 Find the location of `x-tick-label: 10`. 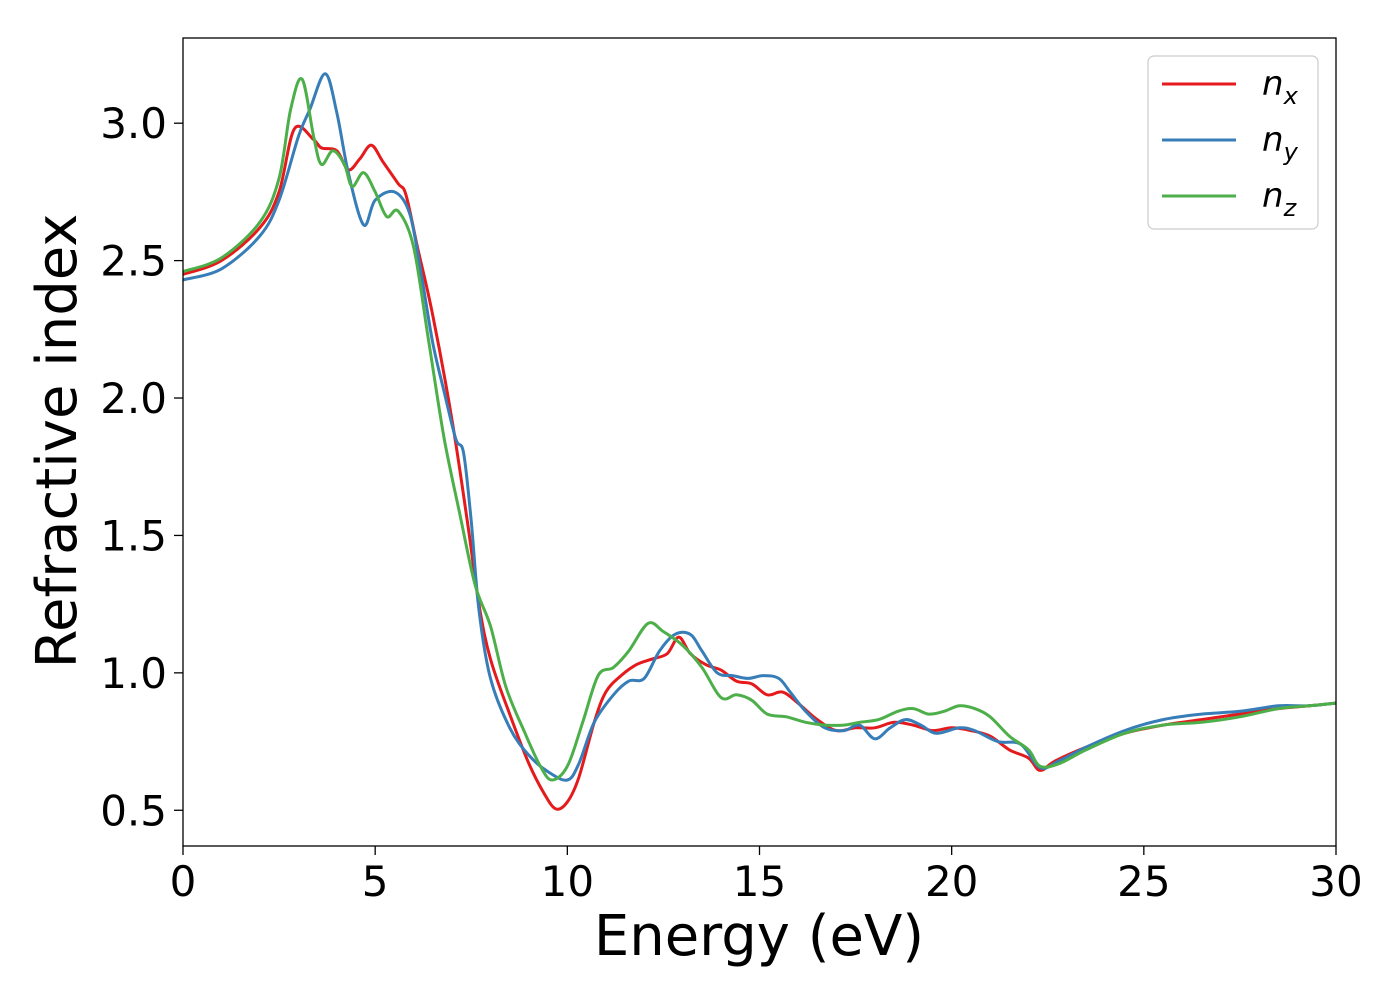

x-tick-label: 10 is located at coordinates (567, 881).